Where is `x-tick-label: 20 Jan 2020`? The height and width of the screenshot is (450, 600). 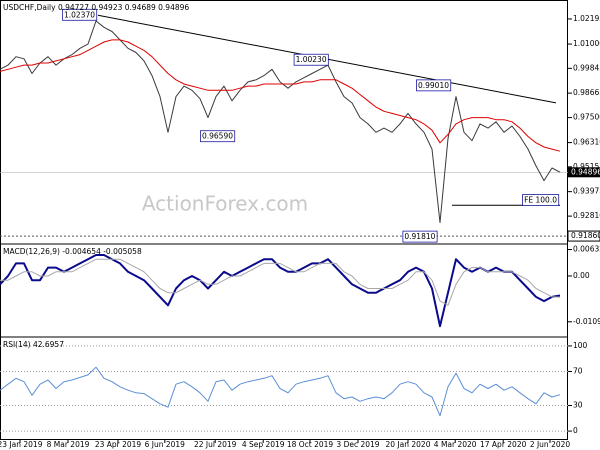
x-tick-label: 20 Jan 2020 is located at coordinates (408, 444).